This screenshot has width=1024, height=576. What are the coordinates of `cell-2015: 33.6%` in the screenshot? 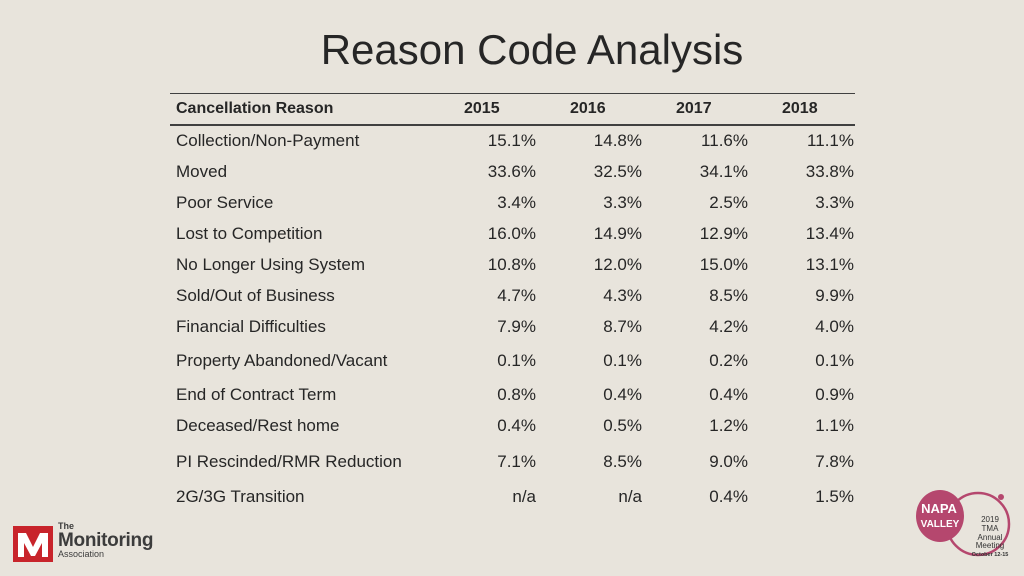 It's located at (511, 171).